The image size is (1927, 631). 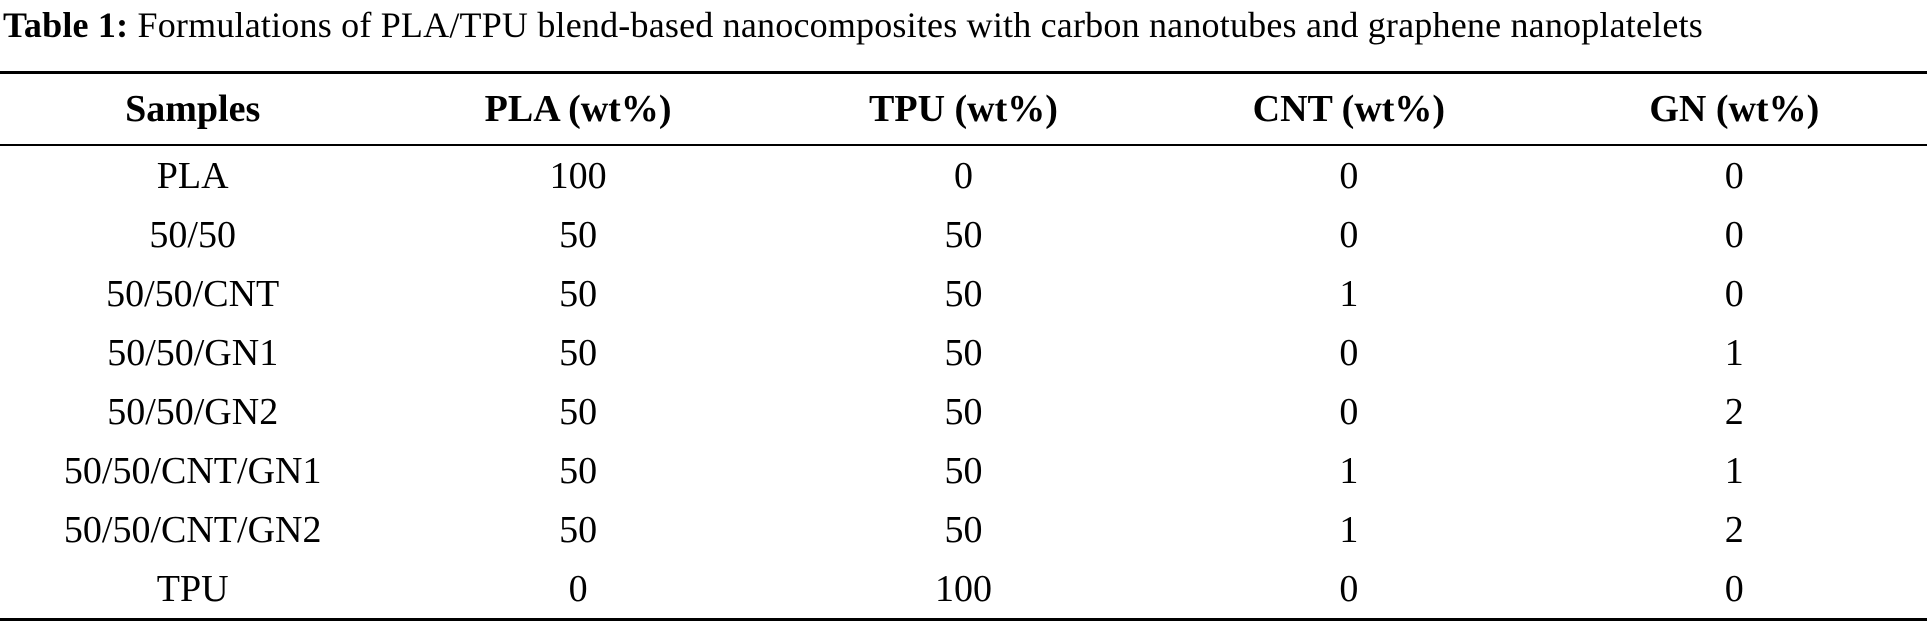 What do you see at coordinates (193, 352) in the screenshot?
I see `sample-name-cell: 50/50/GN1` at bounding box center [193, 352].